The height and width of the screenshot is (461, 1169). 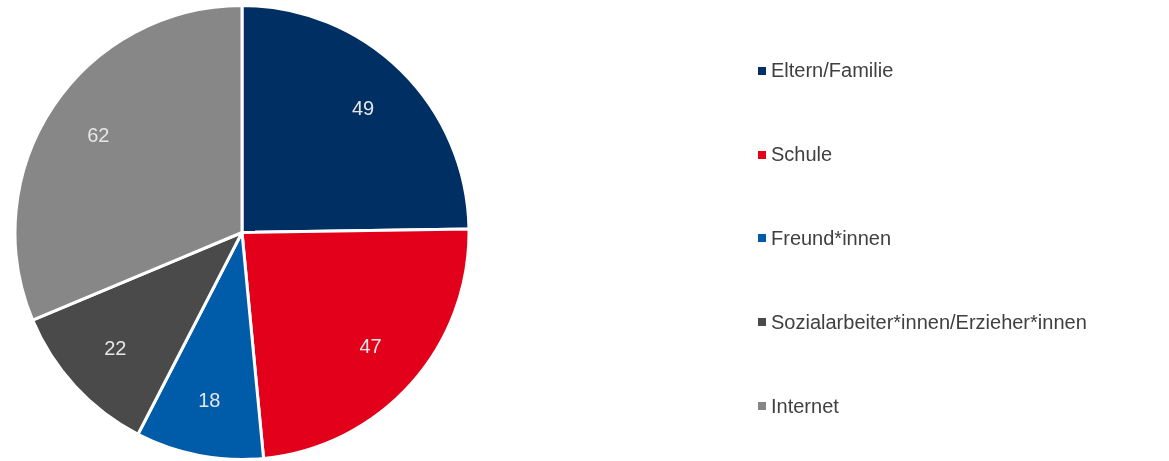 What do you see at coordinates (363, 108) in the screenshot?
I see `data-label: 49` at bounding box center [363, 108].